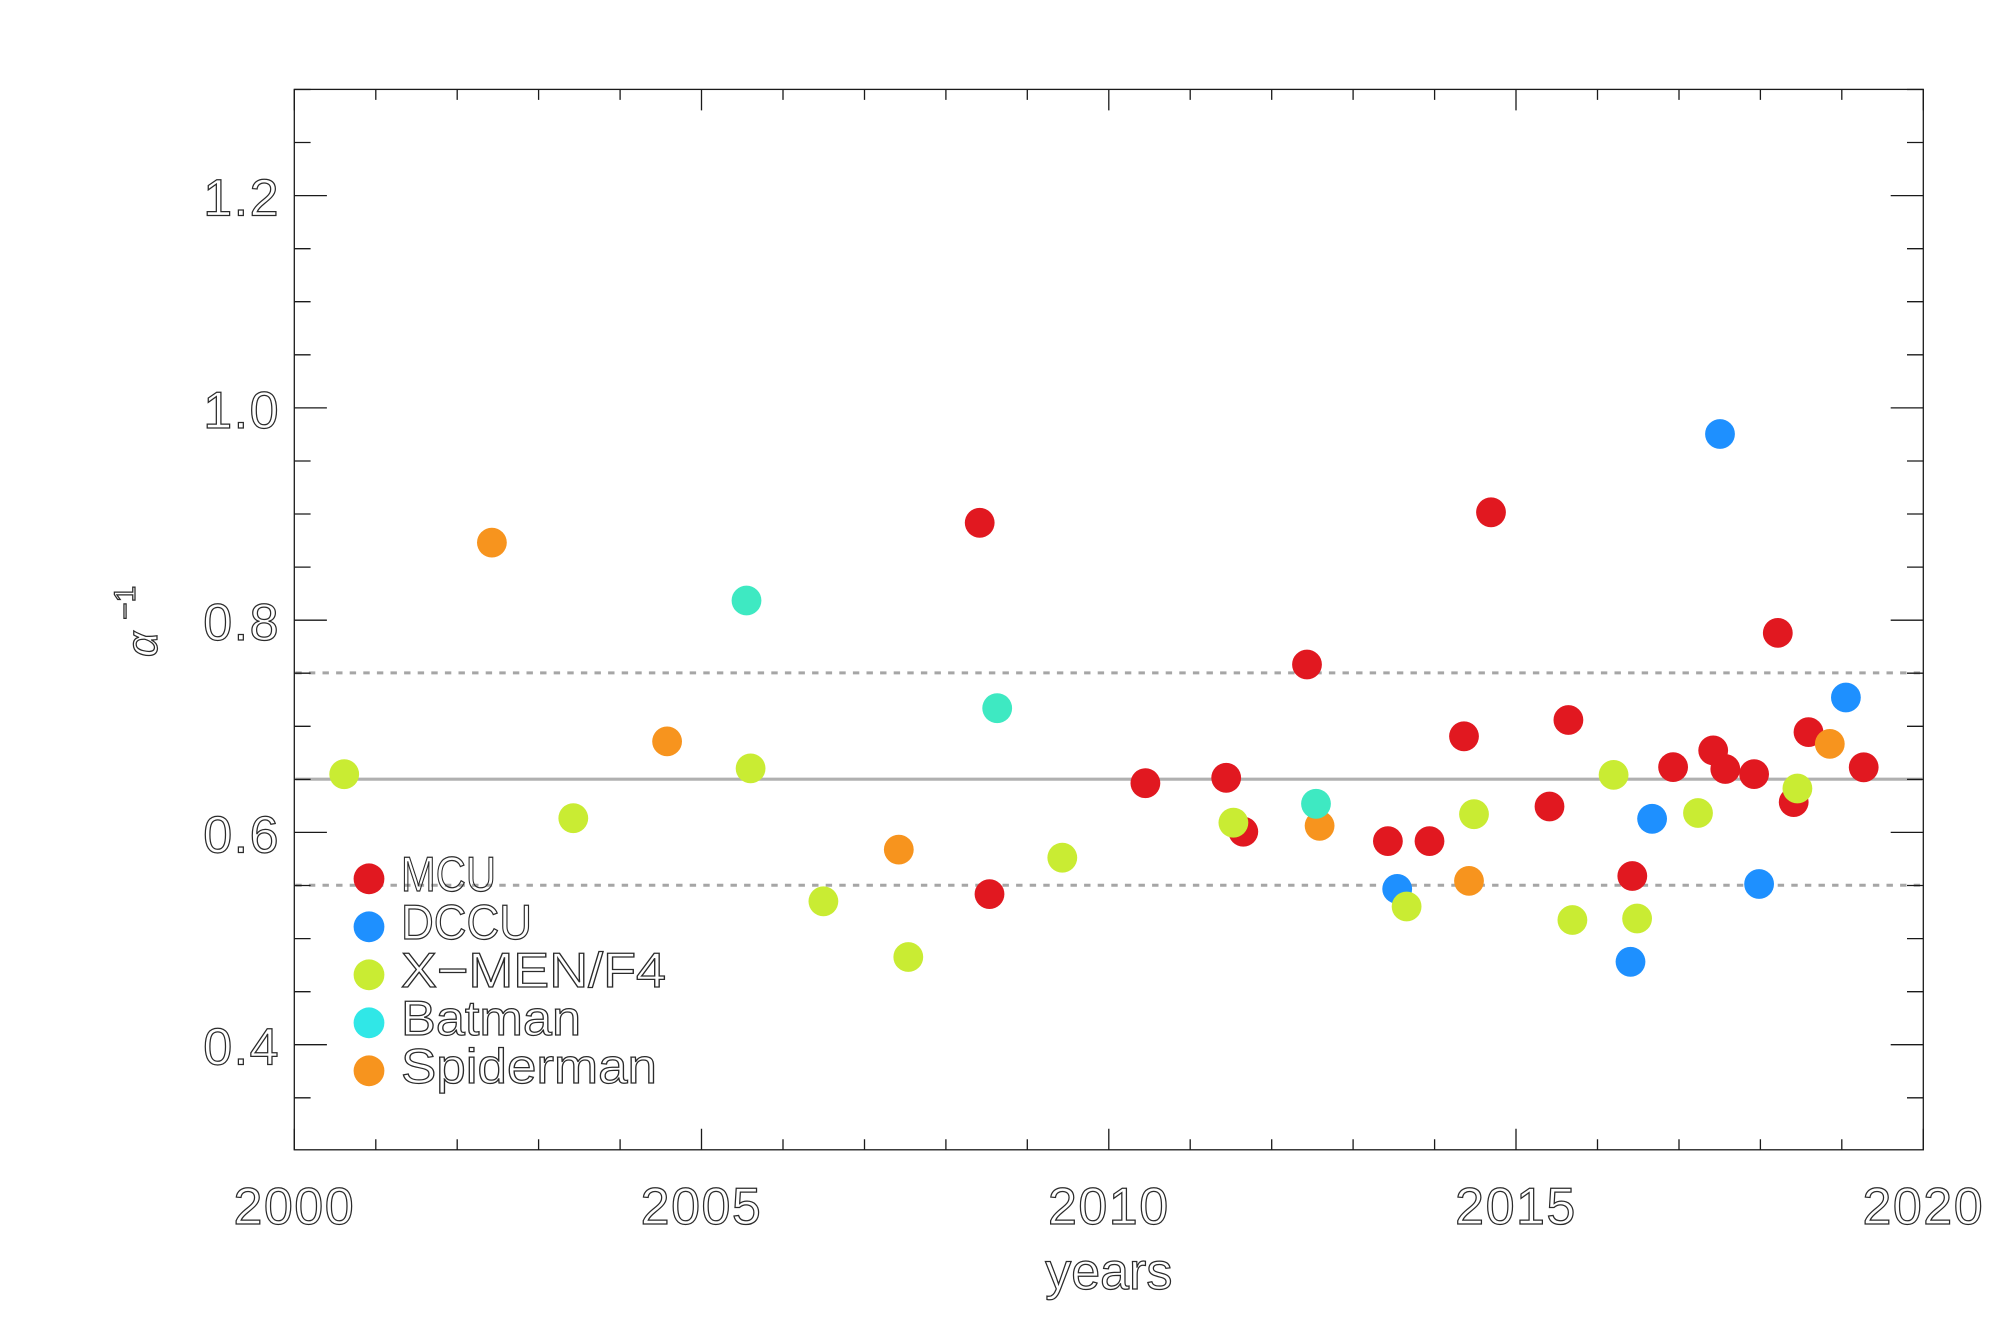  What do you see at coordinates (466, 923) in the screenshot?
I see `svg-text: DCCU` at bounding box center [466, 923].